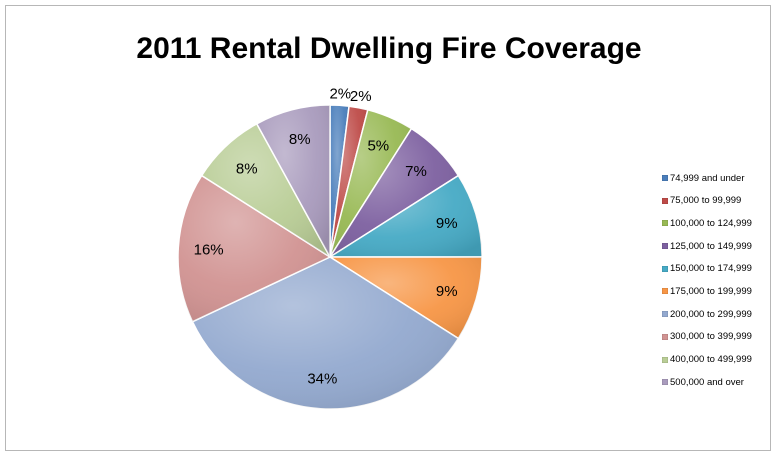  What do you see at coordinates (711, 223) in the screenshot?
I see `legend-label: 100,000 to 124,999` at bounding box center [711, 223].